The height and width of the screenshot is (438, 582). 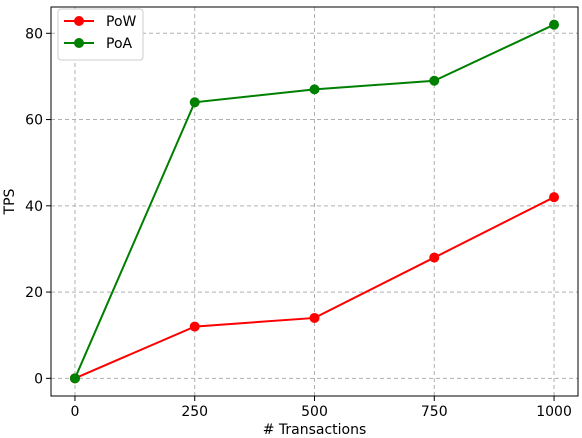 I want to click on x-tick-label: 1000, so click(x=554, y=412).